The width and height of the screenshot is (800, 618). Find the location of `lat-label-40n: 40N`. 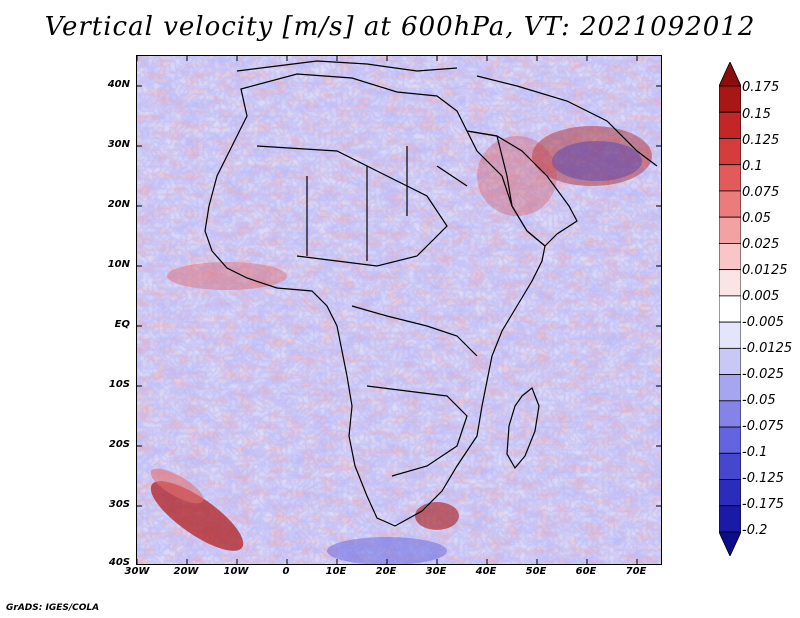

lat-label-40n: 40N is located at coordinates (118, 84).